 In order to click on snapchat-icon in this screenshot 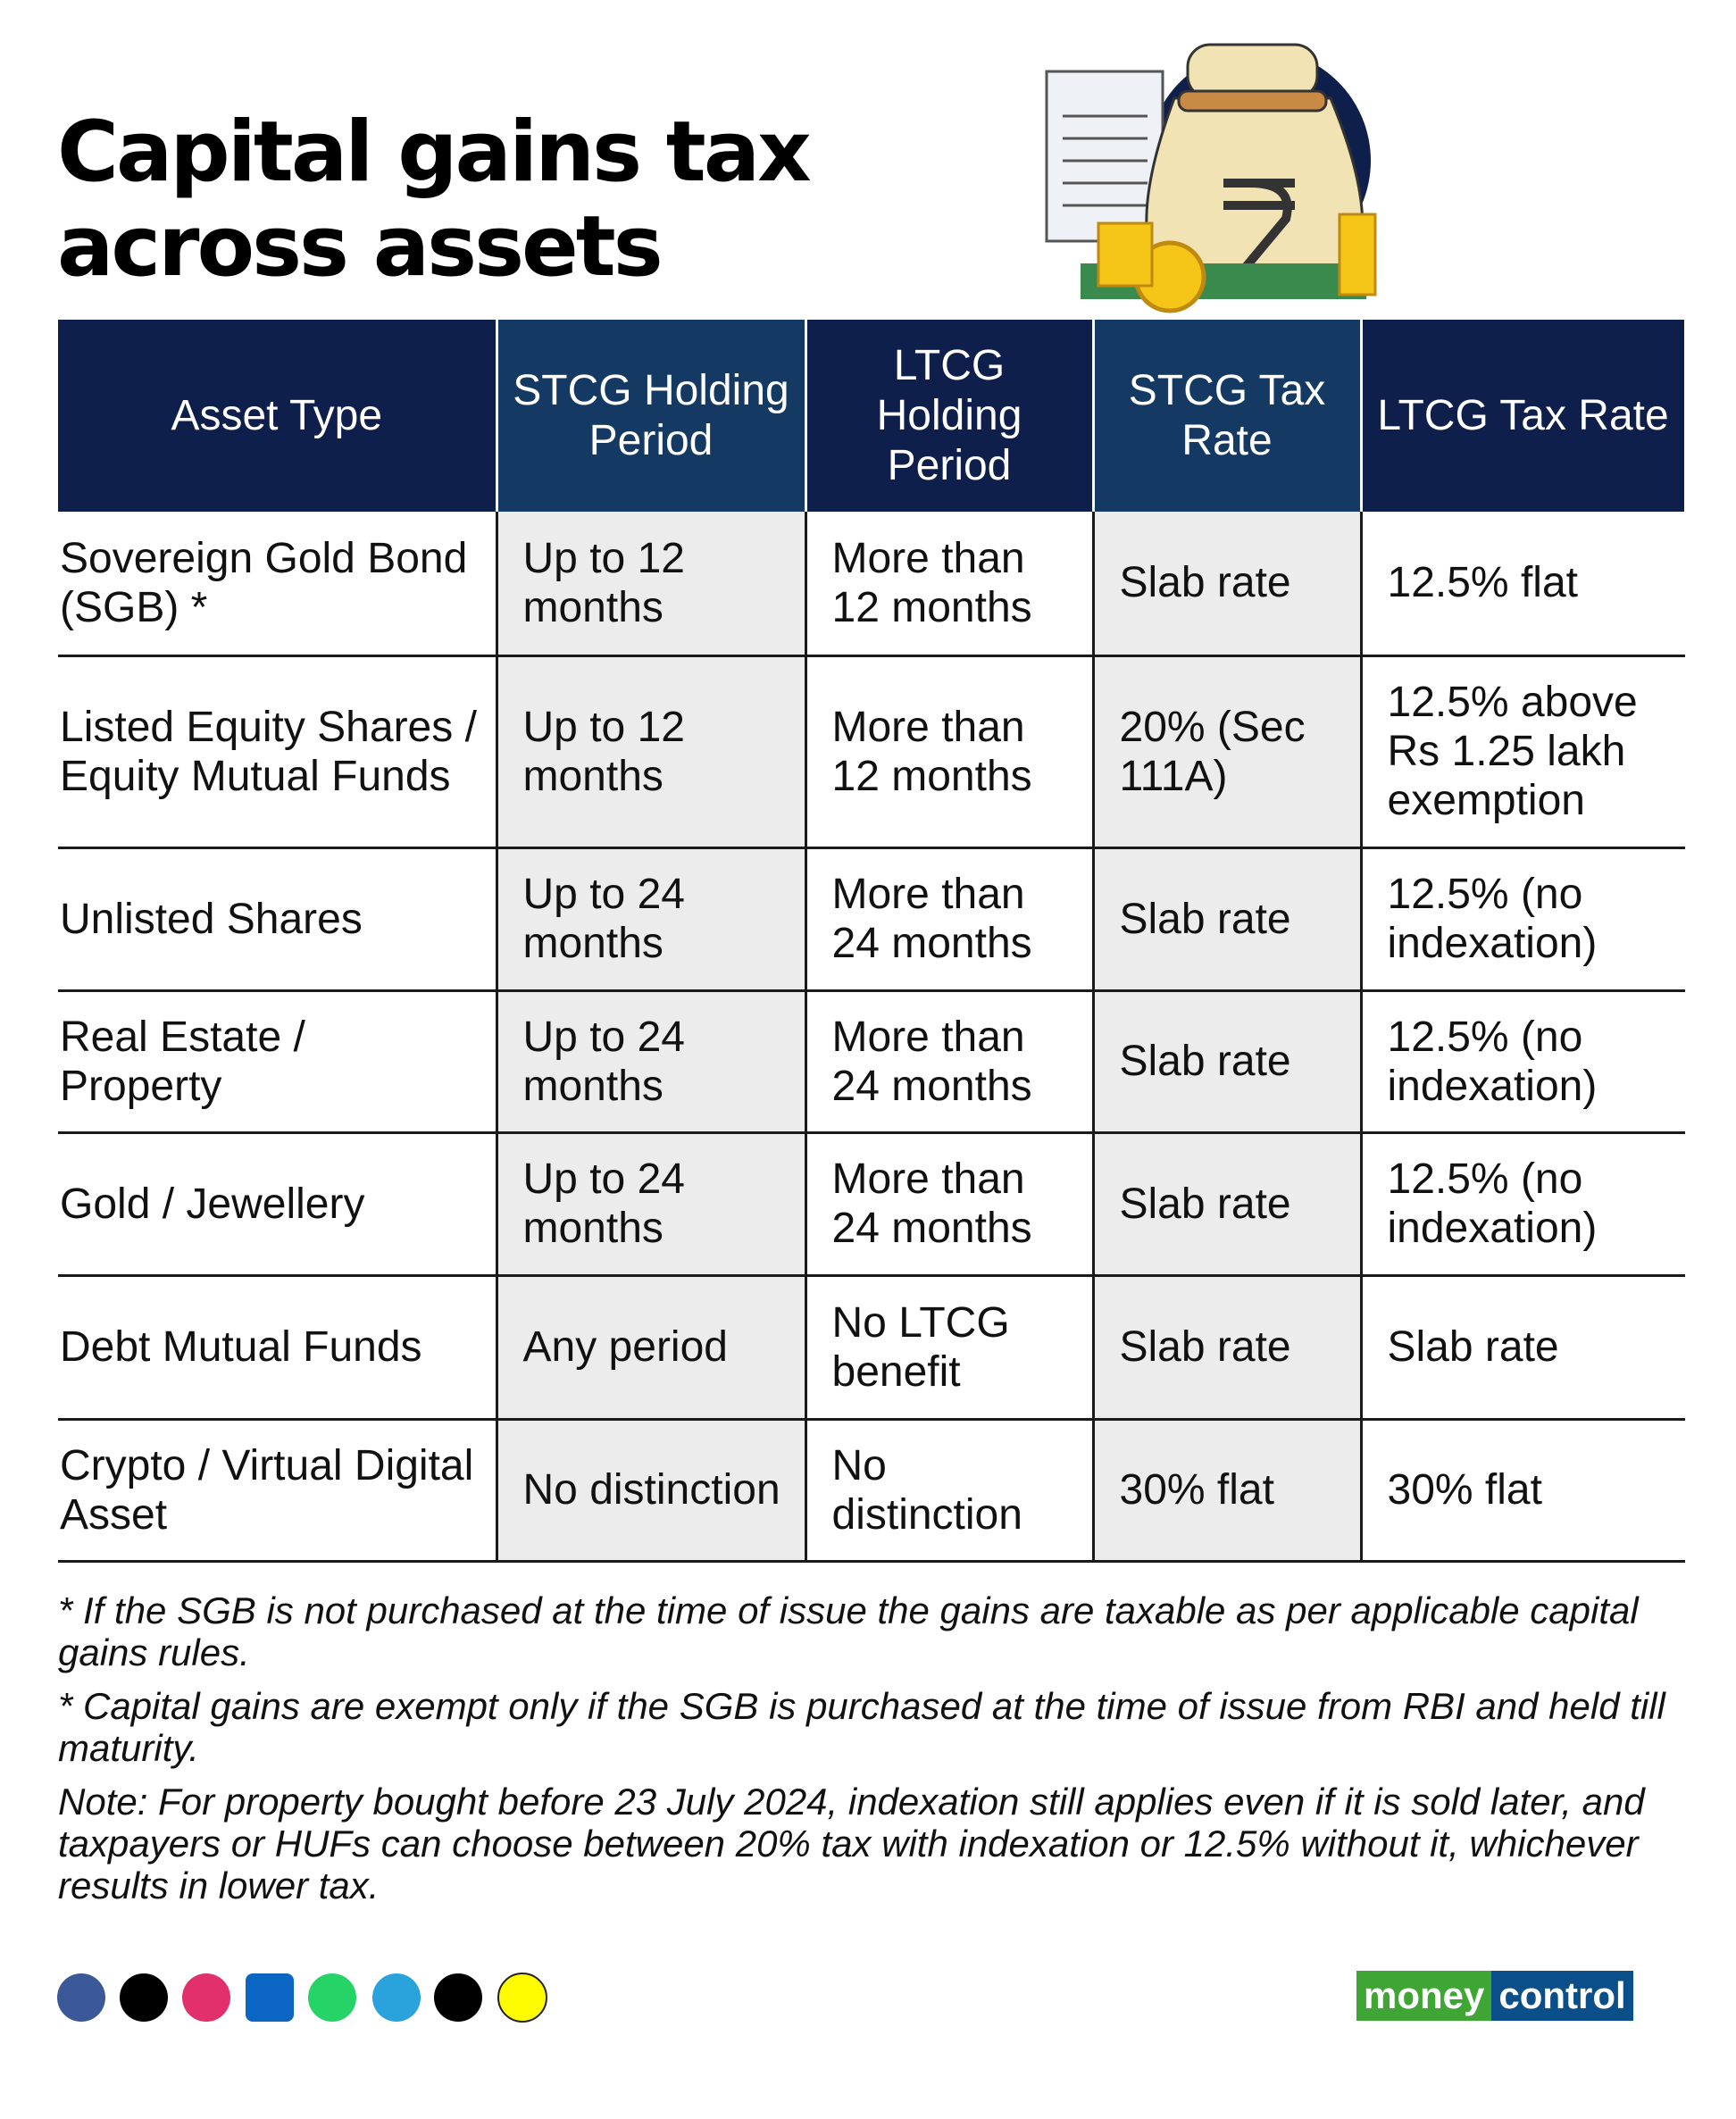, I will do `click(522, 1998)`.